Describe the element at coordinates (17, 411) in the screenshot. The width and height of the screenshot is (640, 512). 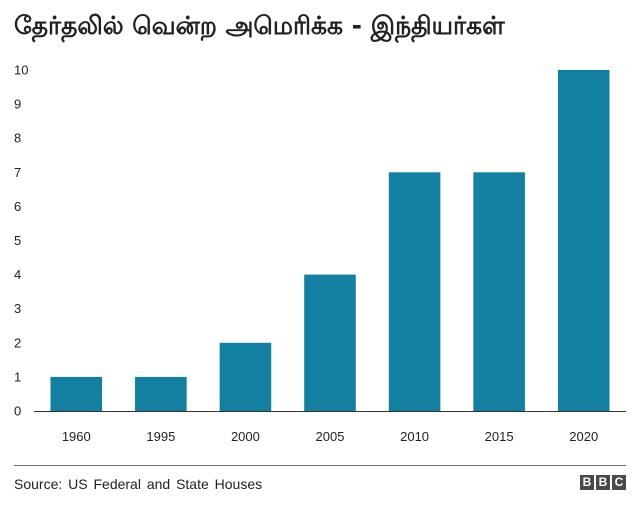
I see `y-tick-label: 0` at that location.